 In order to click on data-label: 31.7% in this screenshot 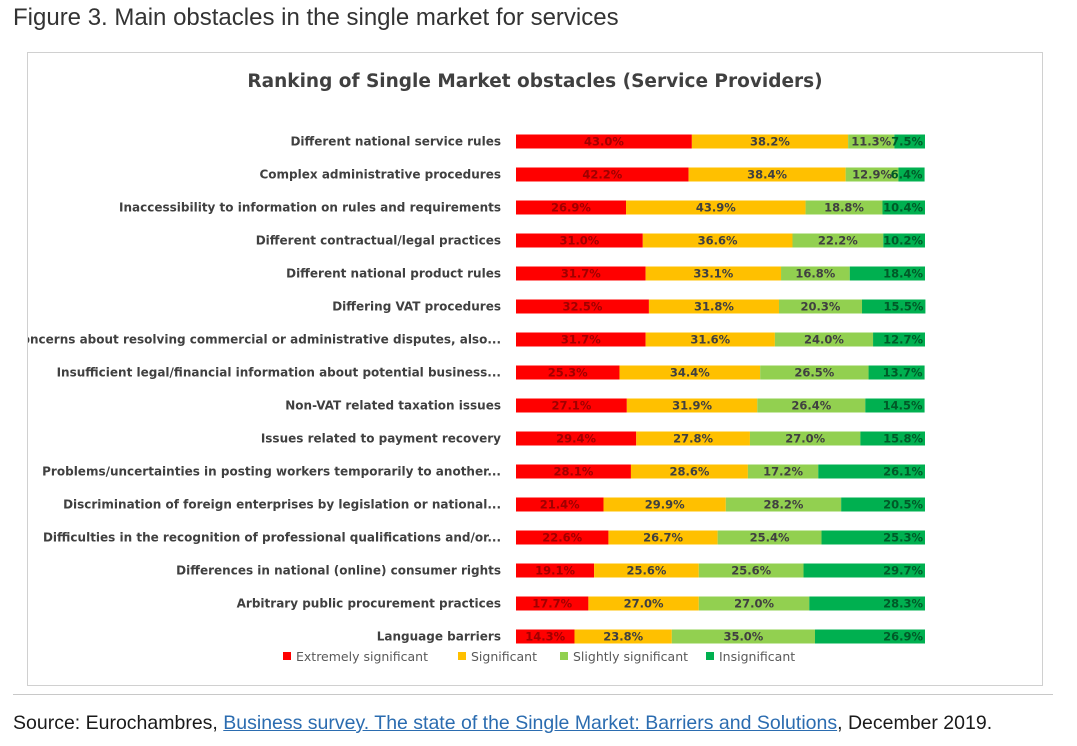, I will do `click(581, 340)`.